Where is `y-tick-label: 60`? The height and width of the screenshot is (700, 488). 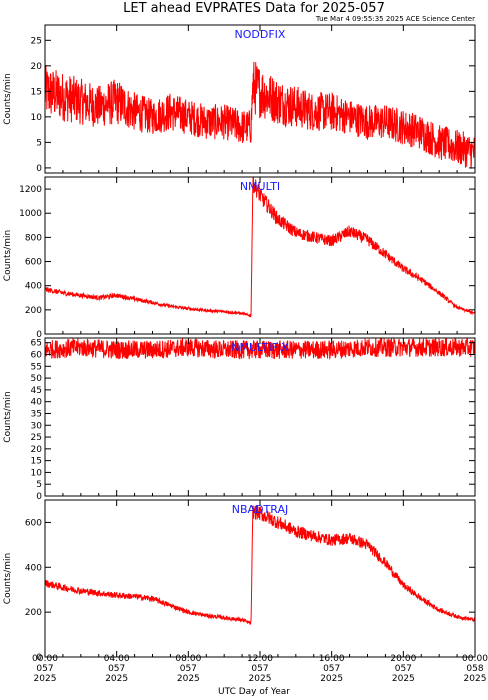
y-tick-label: 60 is located at coordinates (37, 356).